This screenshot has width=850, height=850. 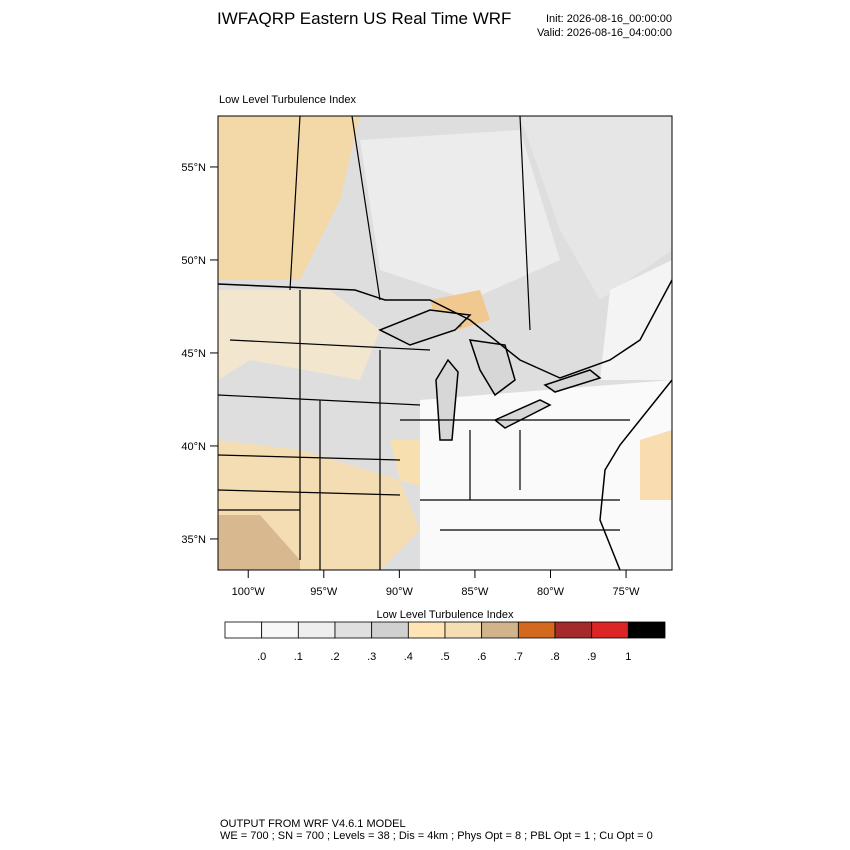 What do you see at coordinates (371, 657) in the screenshot?
I see `colorbar-label: .3` at bounding box center [371, 657].